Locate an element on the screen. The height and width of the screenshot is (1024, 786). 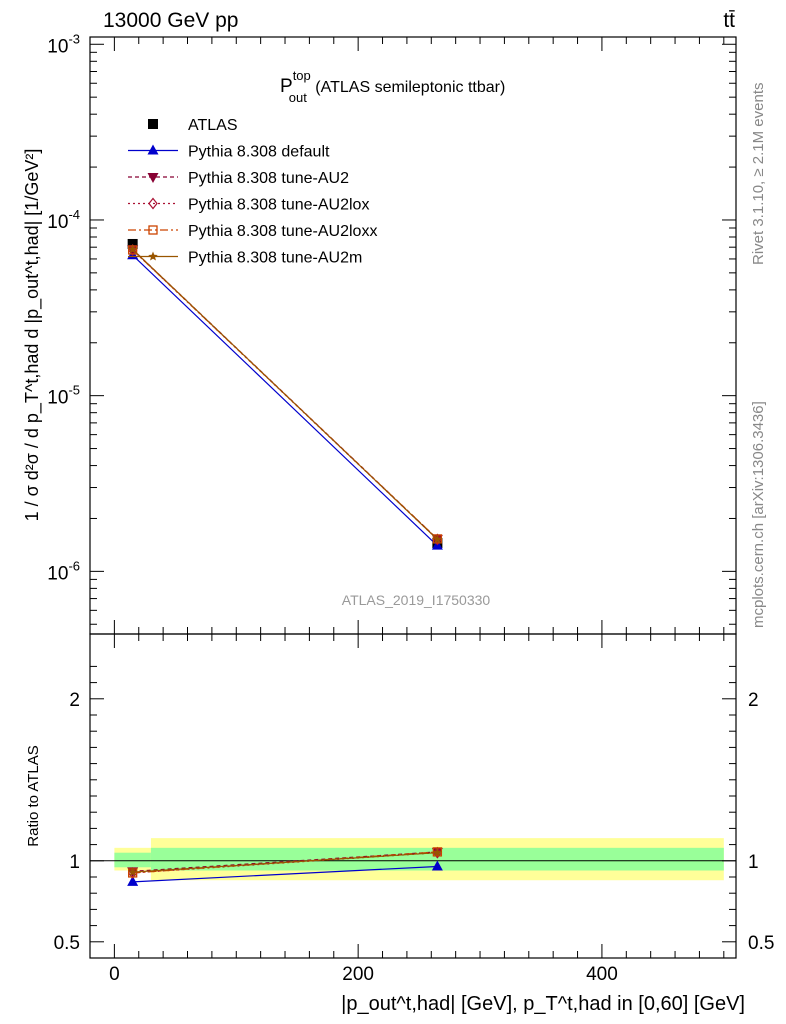
legend-entry: Pythia 8.308 tune-AU2loxx is located at coordinates (252, 231).